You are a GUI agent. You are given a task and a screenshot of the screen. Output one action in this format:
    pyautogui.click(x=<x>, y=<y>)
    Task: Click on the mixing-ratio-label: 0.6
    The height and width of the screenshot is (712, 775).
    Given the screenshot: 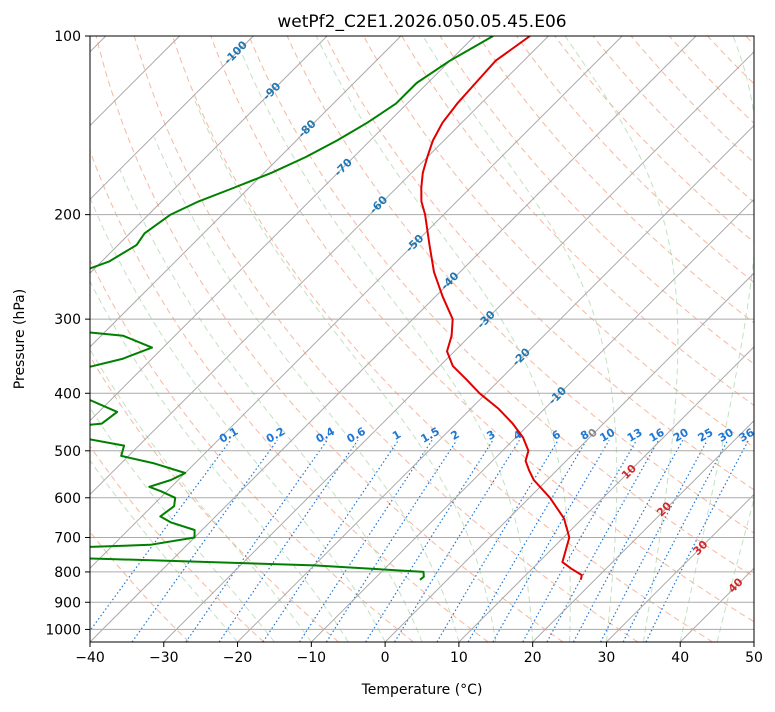 What is the action you would take?
    pyautogui.click(x=356, y=435)
    